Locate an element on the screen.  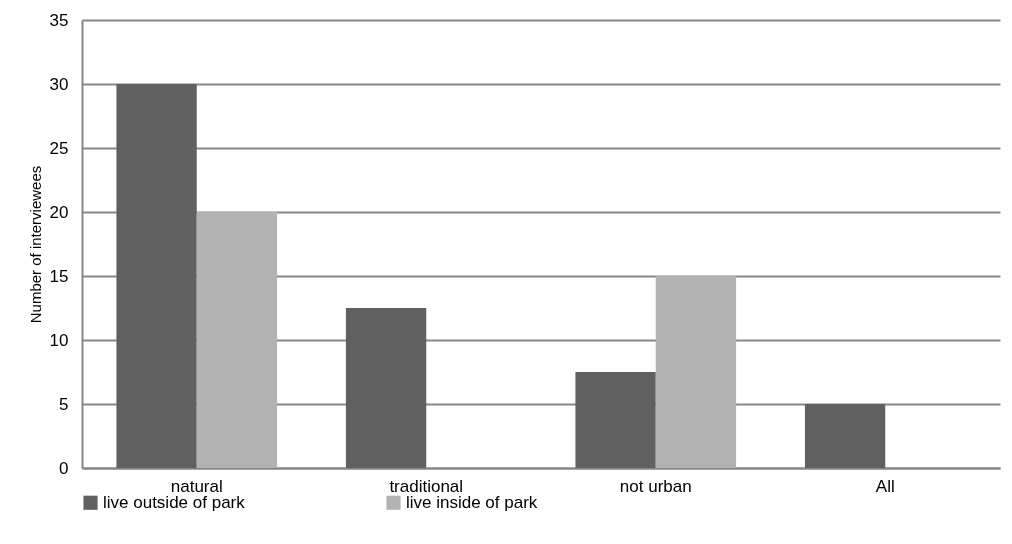
y-tick-label: 25 is located at coordinates (59, 148).